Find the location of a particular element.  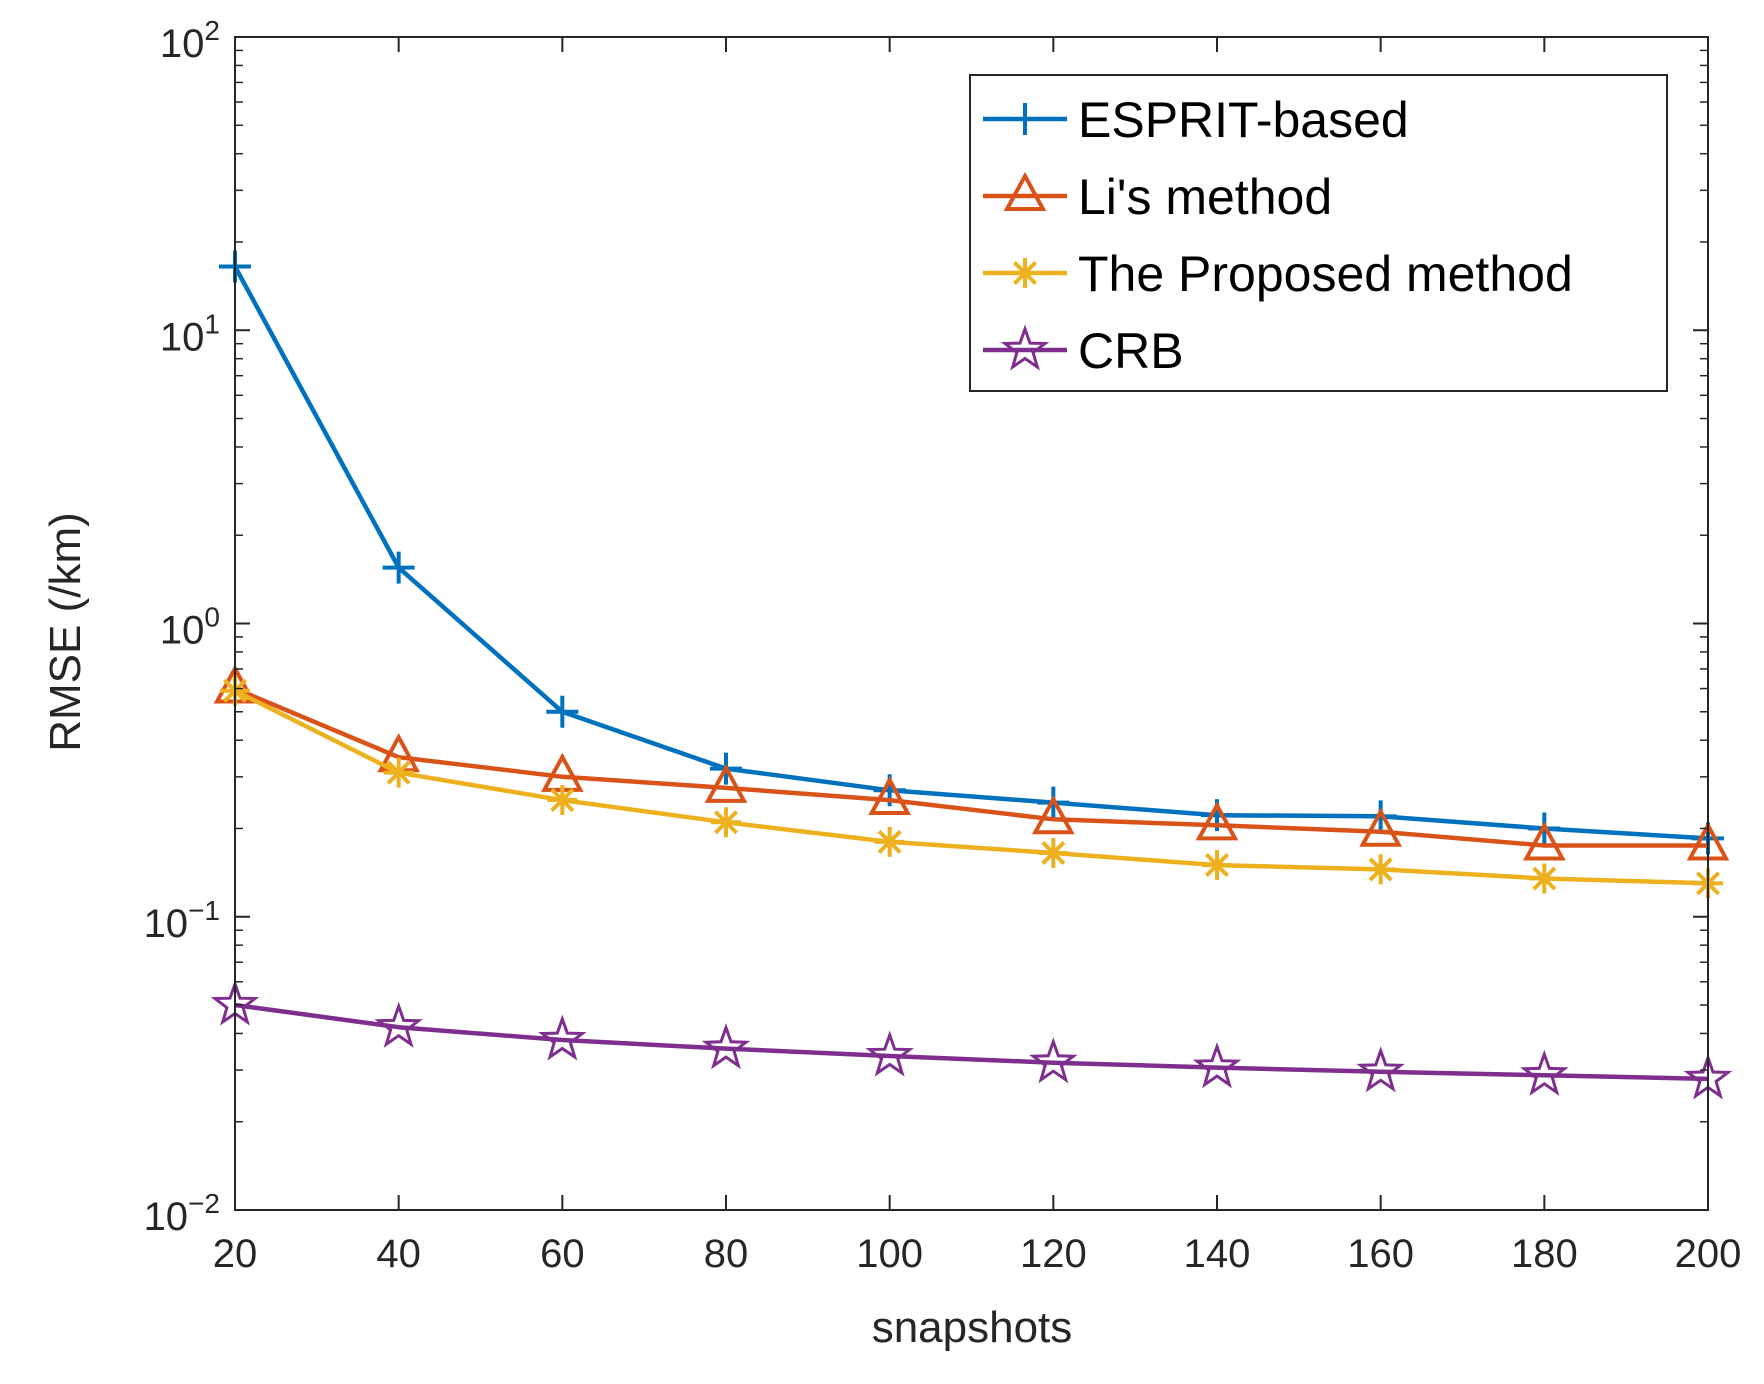

legend-entry: Li's method is located at coordinates (1157, 197).